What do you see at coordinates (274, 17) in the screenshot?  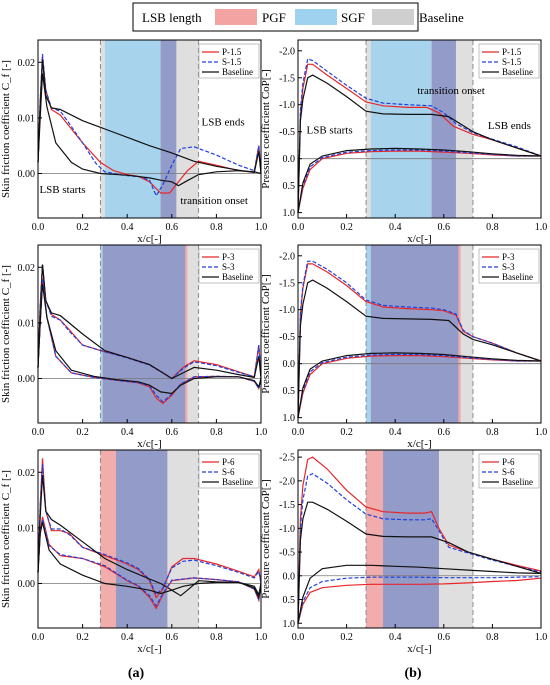 I see `pgf-label: PGF` at bounding box center [274, 17].